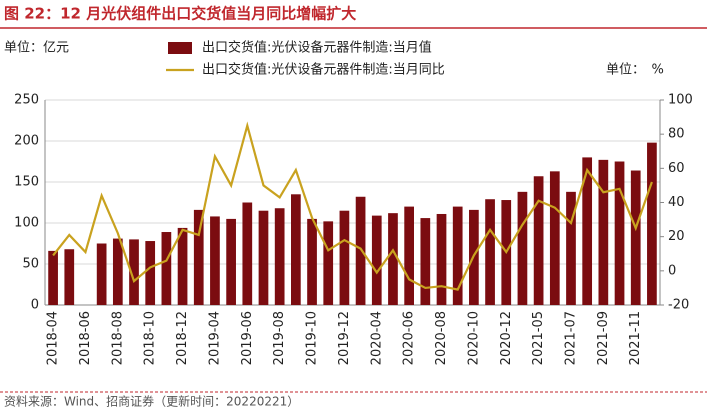  What do you see at coordinates (603, 338) in the screenshot?
I see `x-tick-label: 2021-09` at bounding box center [603, 338].